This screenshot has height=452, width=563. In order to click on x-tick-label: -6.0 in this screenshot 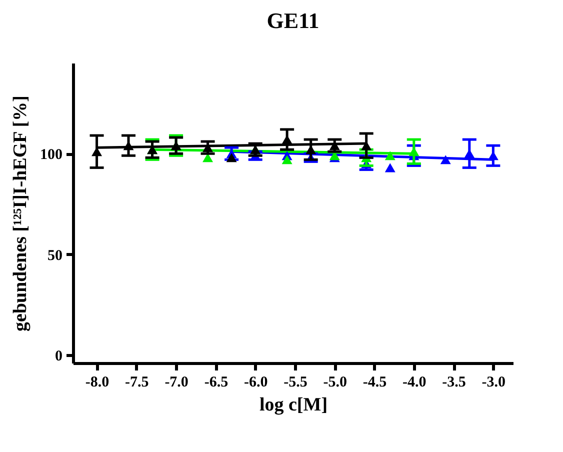, I will do `click(256, 382)`.